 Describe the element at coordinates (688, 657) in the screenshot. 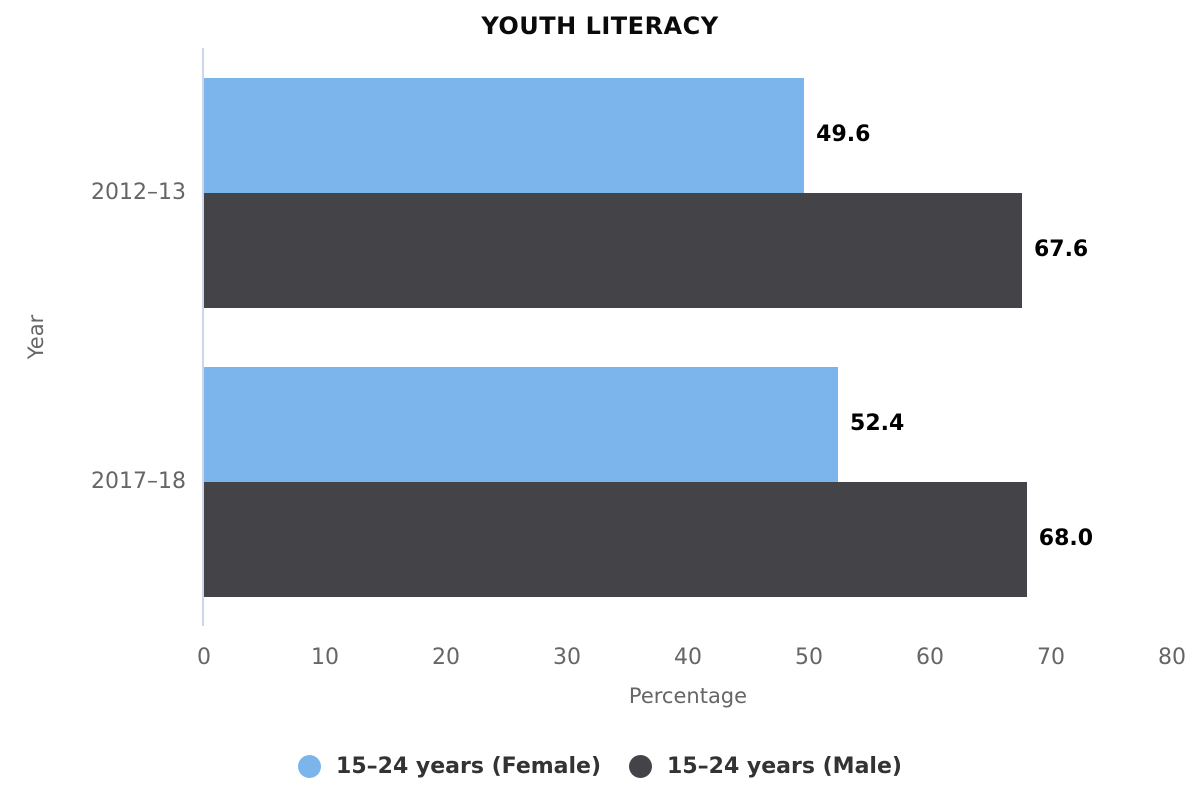

I see `x-tick-label: 40` at that location.